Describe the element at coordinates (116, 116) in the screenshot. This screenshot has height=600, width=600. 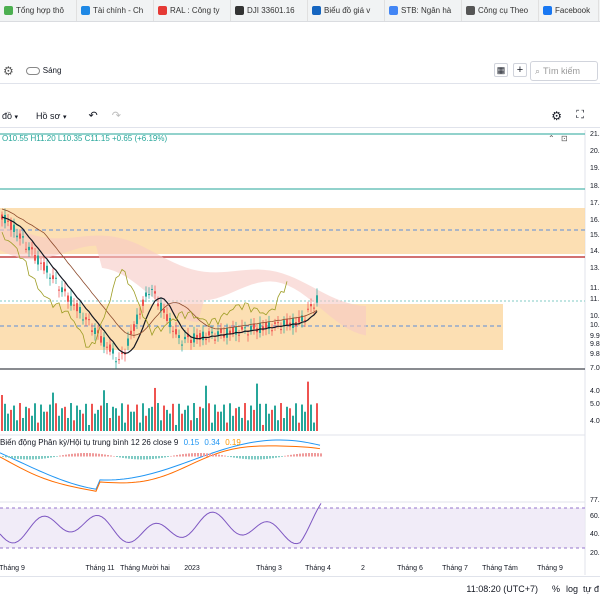
I see `redo-icon: ↷` at that location.